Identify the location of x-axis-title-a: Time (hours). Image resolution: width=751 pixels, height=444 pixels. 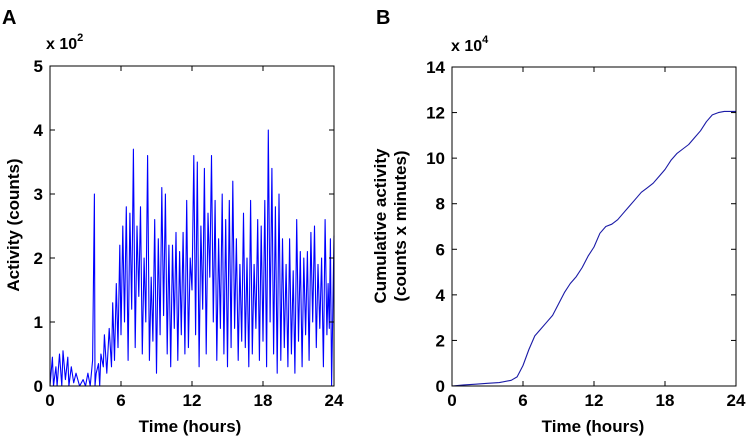
(190, 426).